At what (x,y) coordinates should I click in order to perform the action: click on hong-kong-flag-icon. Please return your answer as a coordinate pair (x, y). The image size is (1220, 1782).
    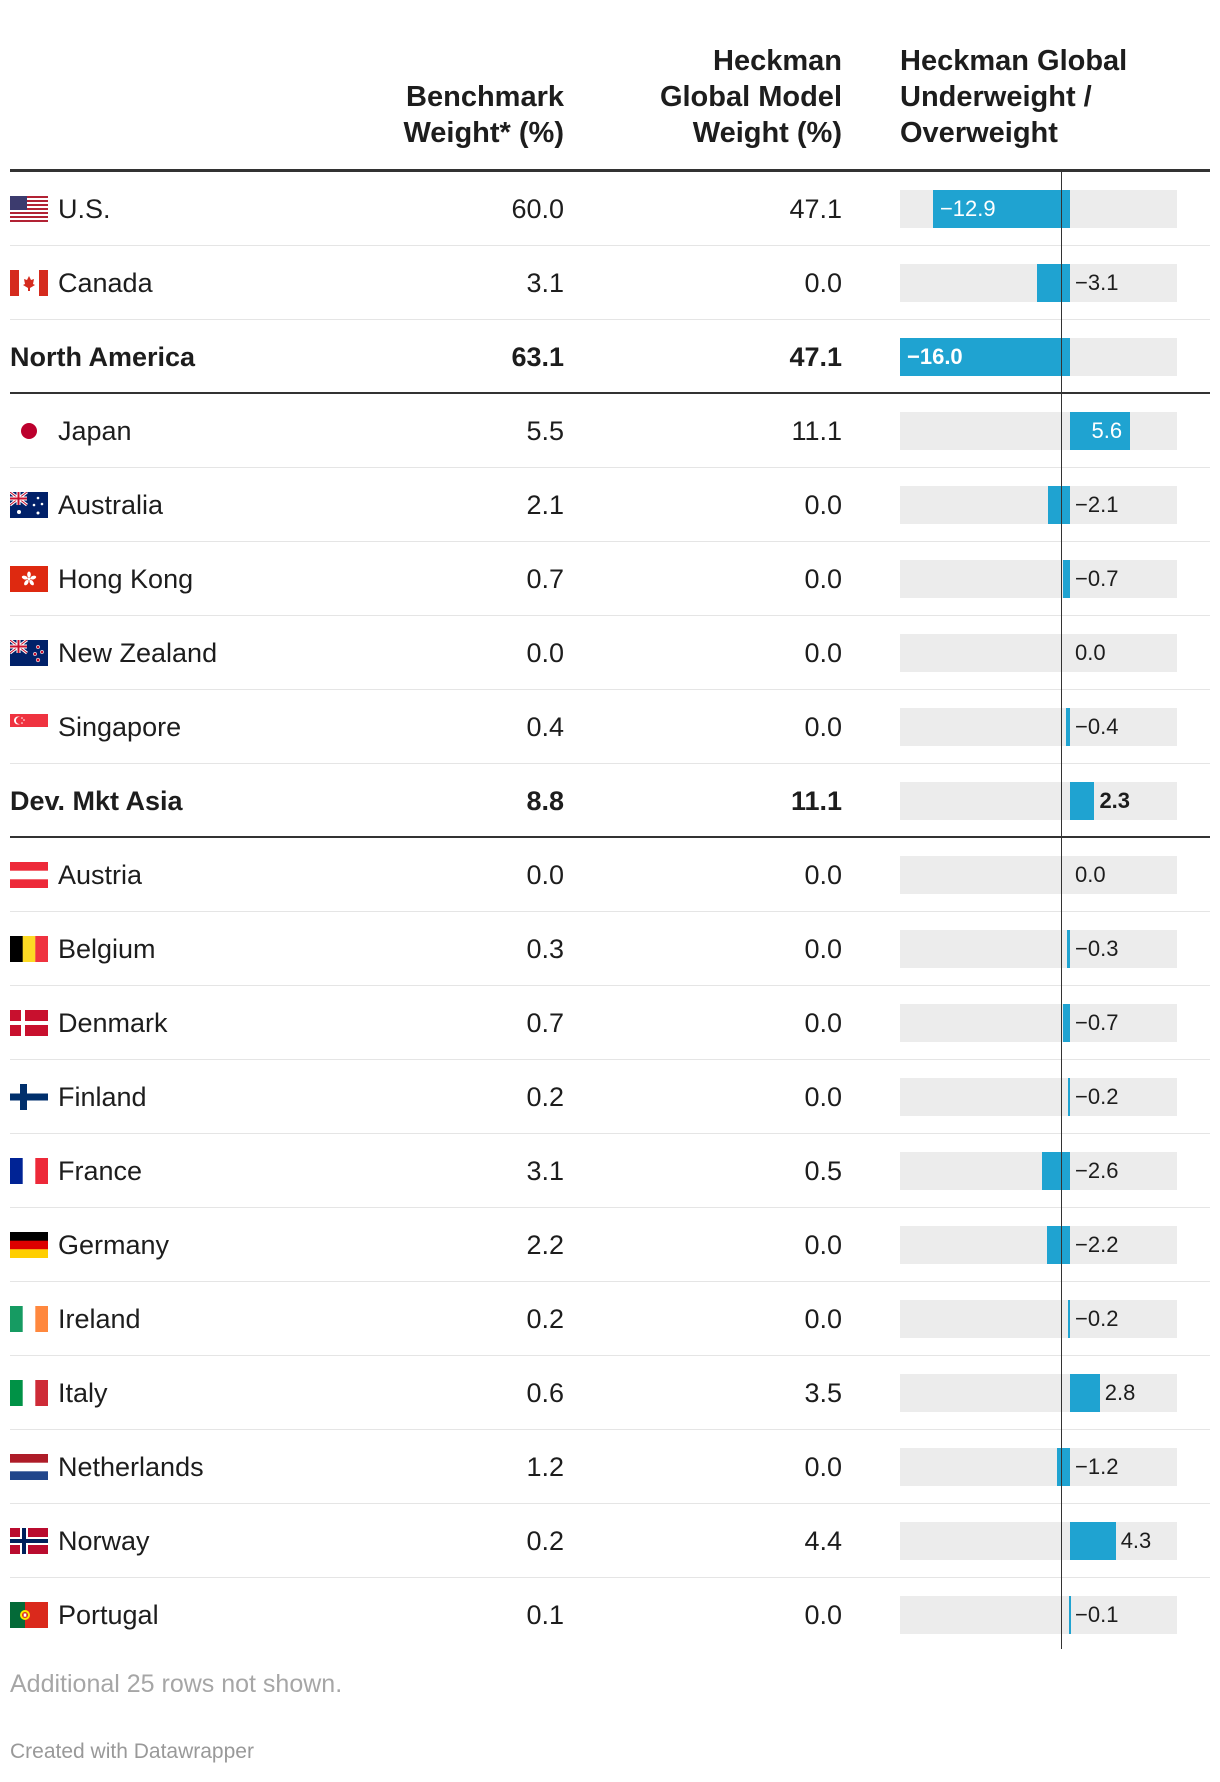
    Looking at the image, I should click on (29, 579).